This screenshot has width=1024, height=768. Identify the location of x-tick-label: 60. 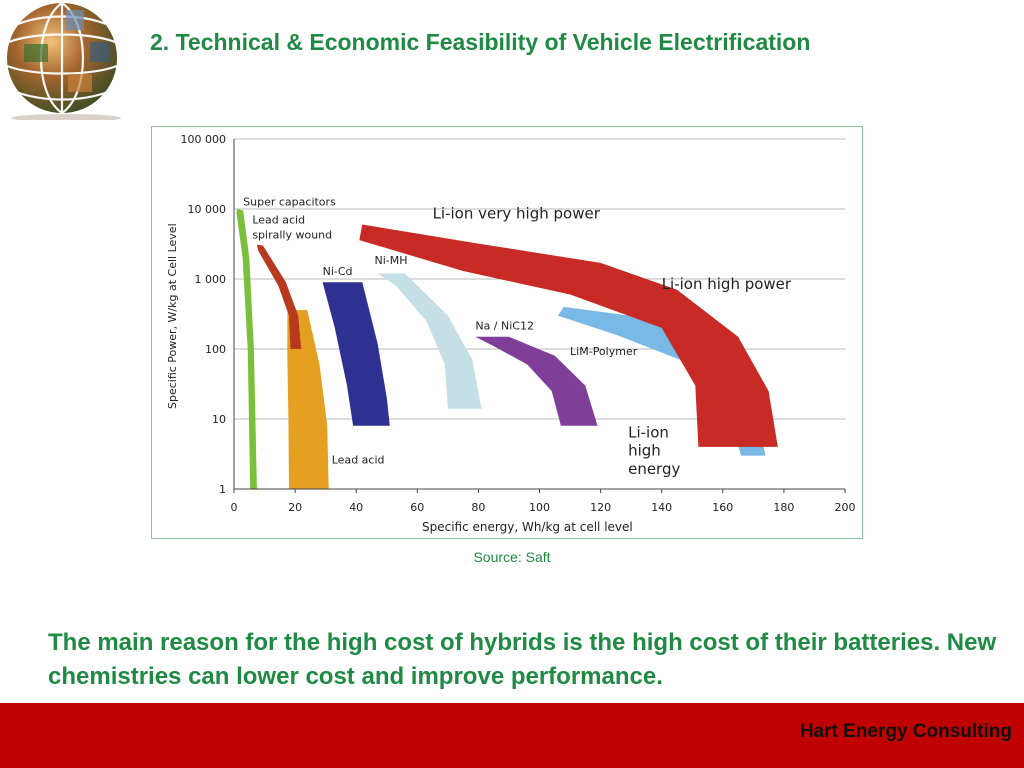
(417, 507).